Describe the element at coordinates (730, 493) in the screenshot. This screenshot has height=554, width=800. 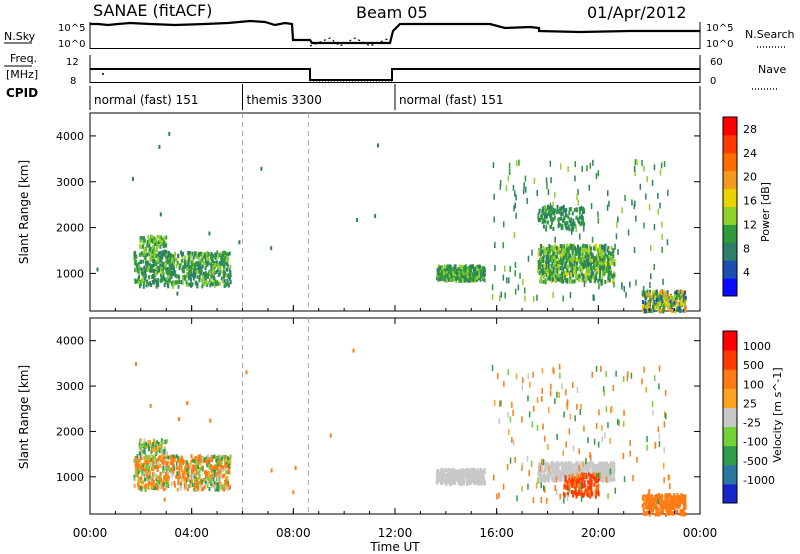
I see `colorbar-swatch` at that location.